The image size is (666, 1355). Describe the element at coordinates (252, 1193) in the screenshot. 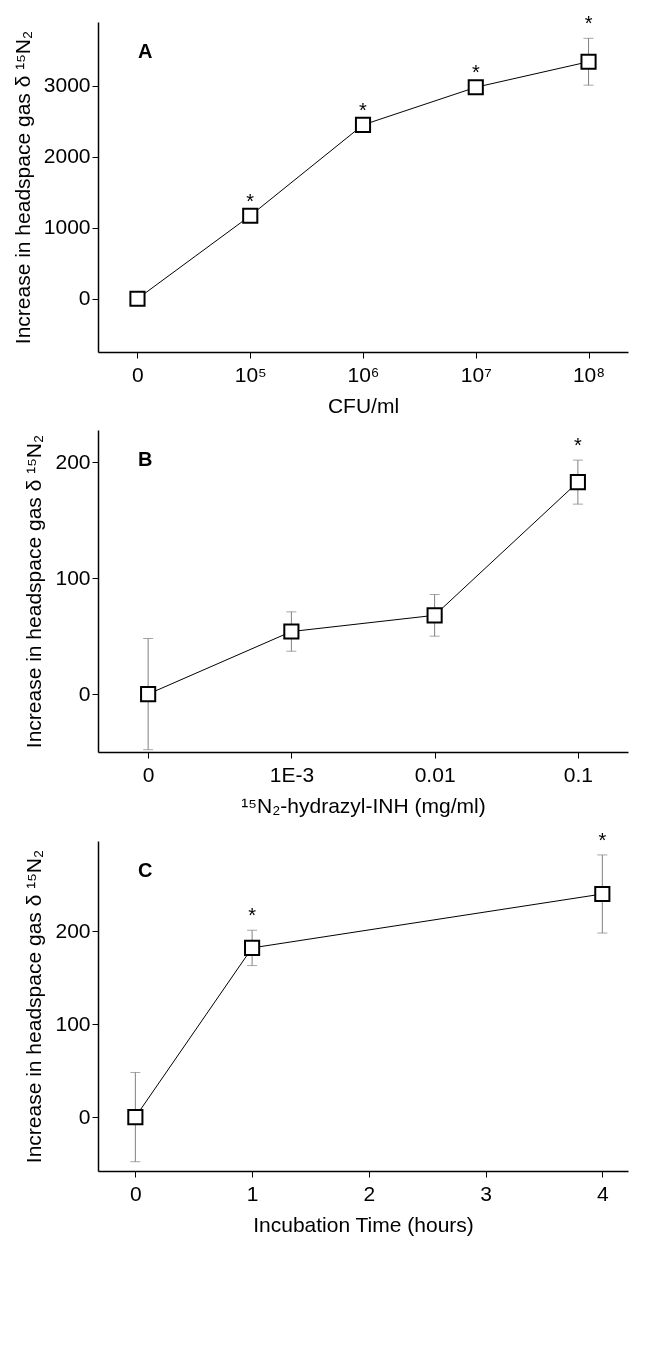

I see `x-tick-label: 1` at that location.